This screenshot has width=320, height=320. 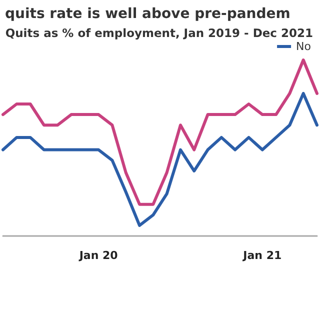 I want to click on chart-subtitle: Quits as % of employment, Jan 2019 - Dec 2021, so click(x=159, y=33).